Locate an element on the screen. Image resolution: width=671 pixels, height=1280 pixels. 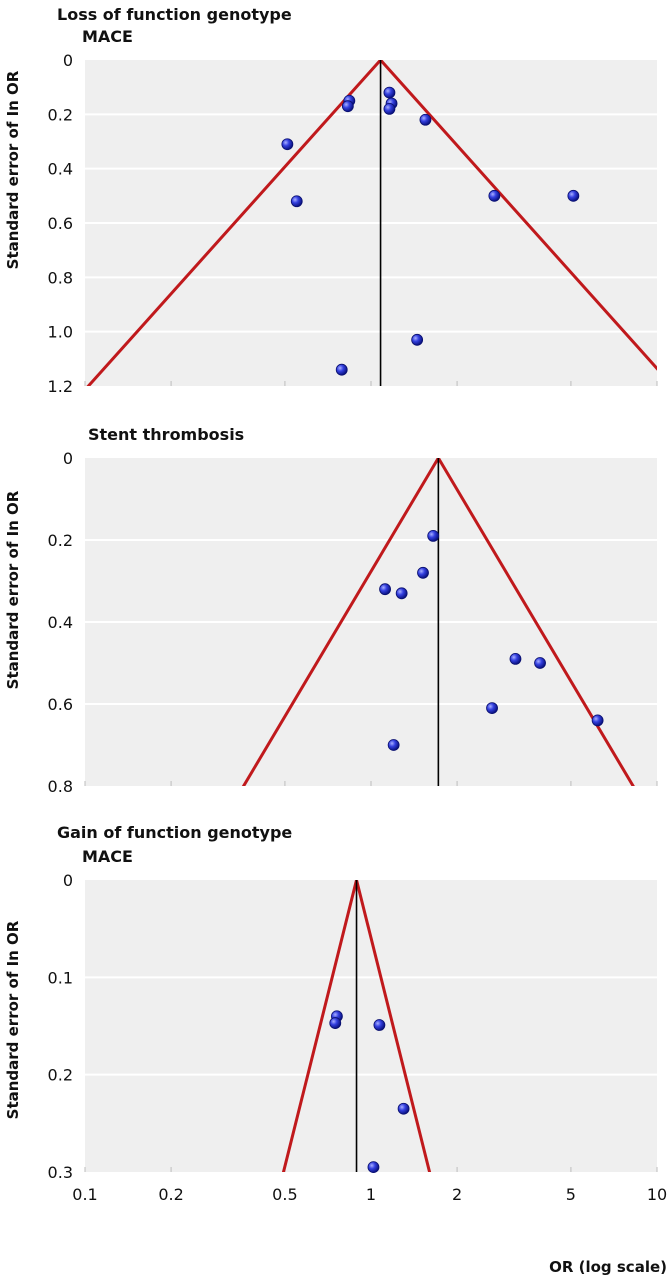
x-tick-label: 1 is located at coordinates (371, 1194).